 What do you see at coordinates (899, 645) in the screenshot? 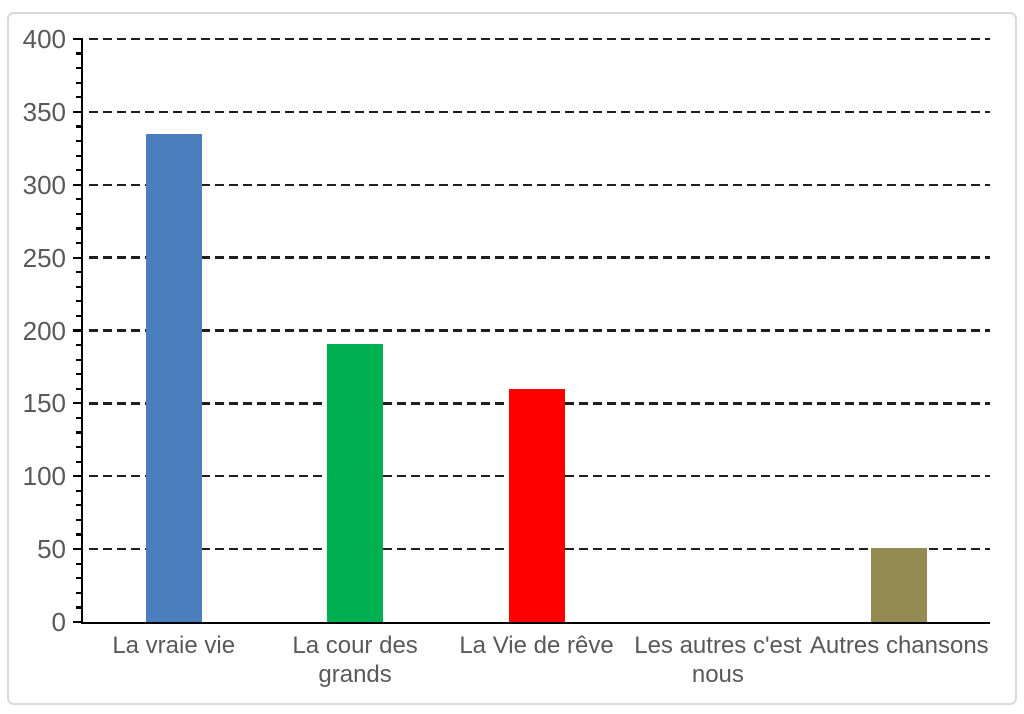
I see `category-label: Autres chansons` at bounding box center [899, 645].